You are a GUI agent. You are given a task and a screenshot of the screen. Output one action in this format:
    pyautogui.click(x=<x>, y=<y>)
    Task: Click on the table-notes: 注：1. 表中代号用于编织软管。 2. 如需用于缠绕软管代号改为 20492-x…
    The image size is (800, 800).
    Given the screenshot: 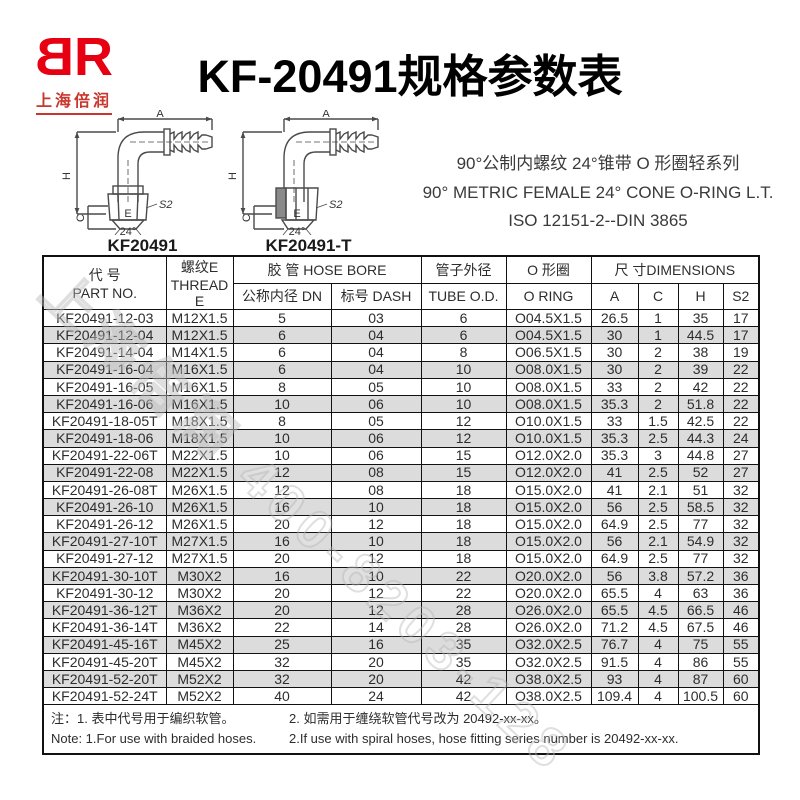 What is the action you would take?
    pyautogui.click(x=401, y=729)
    